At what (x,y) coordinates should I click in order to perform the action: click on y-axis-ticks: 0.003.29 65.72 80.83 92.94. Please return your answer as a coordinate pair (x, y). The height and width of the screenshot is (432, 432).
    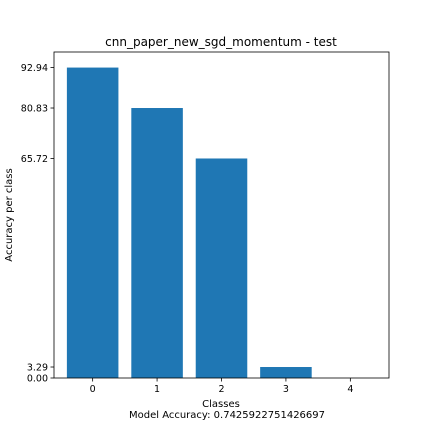
    Looking at the image, I should click on (37, 224).